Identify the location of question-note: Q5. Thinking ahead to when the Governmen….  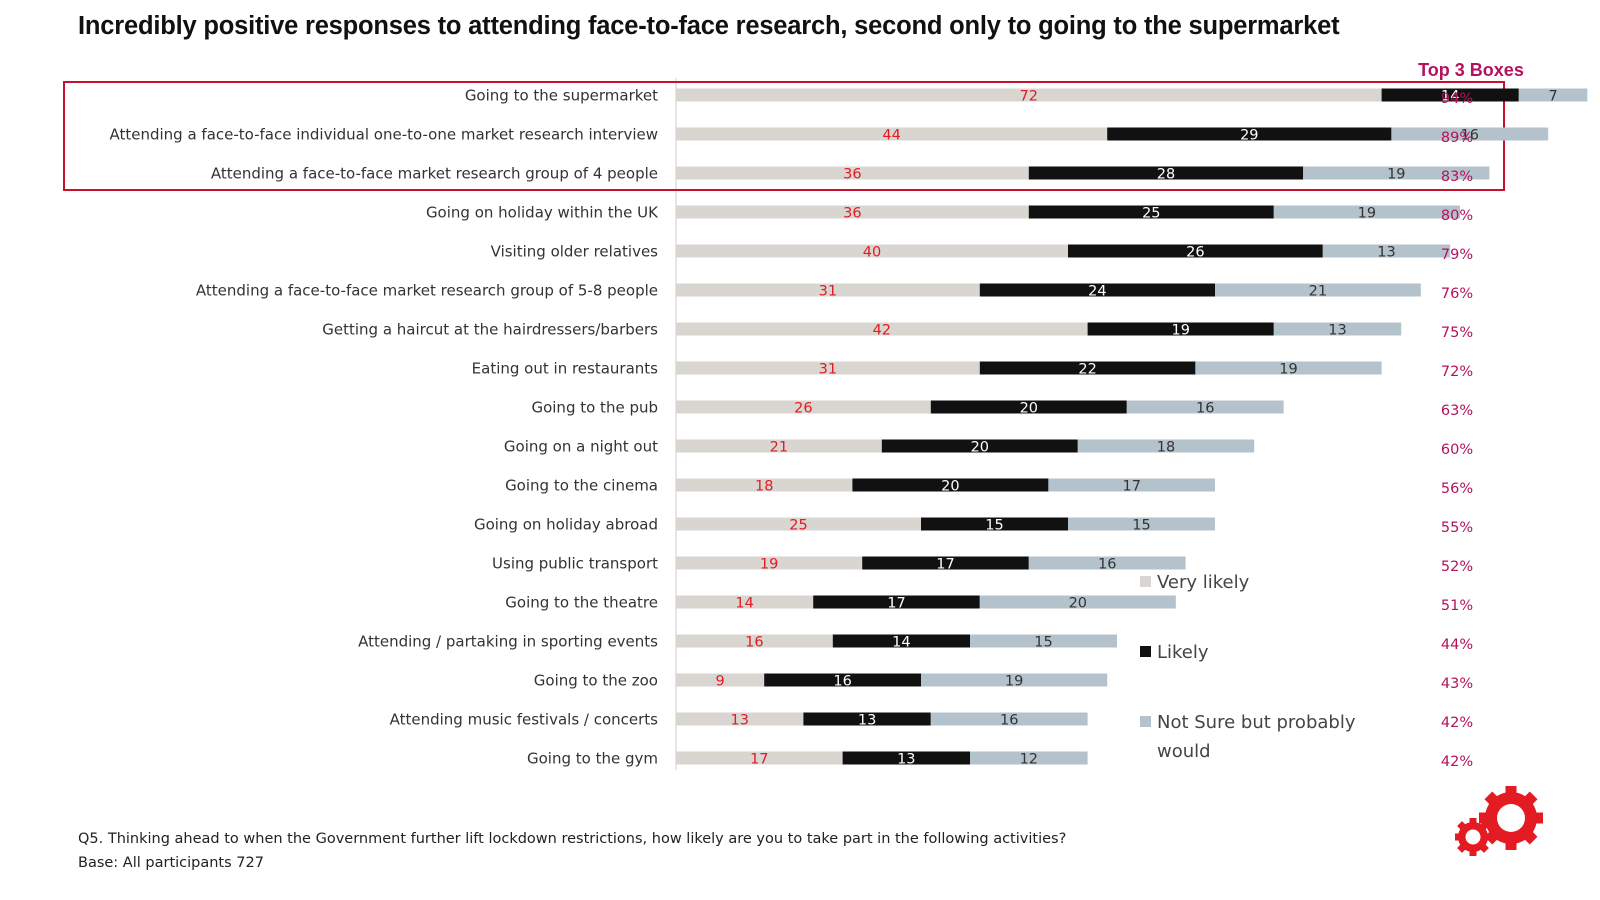
(572, 839).